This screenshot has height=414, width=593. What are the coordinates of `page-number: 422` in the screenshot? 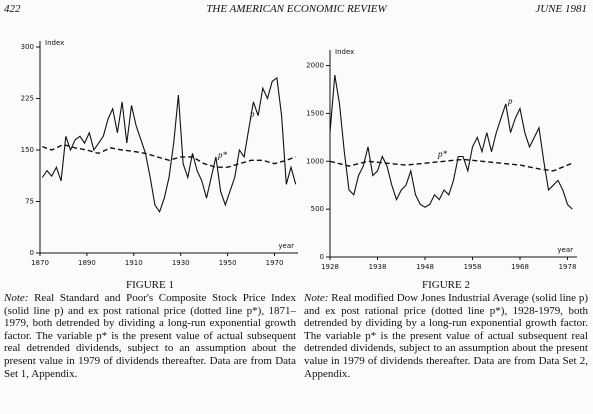 It's located at (12, 9).